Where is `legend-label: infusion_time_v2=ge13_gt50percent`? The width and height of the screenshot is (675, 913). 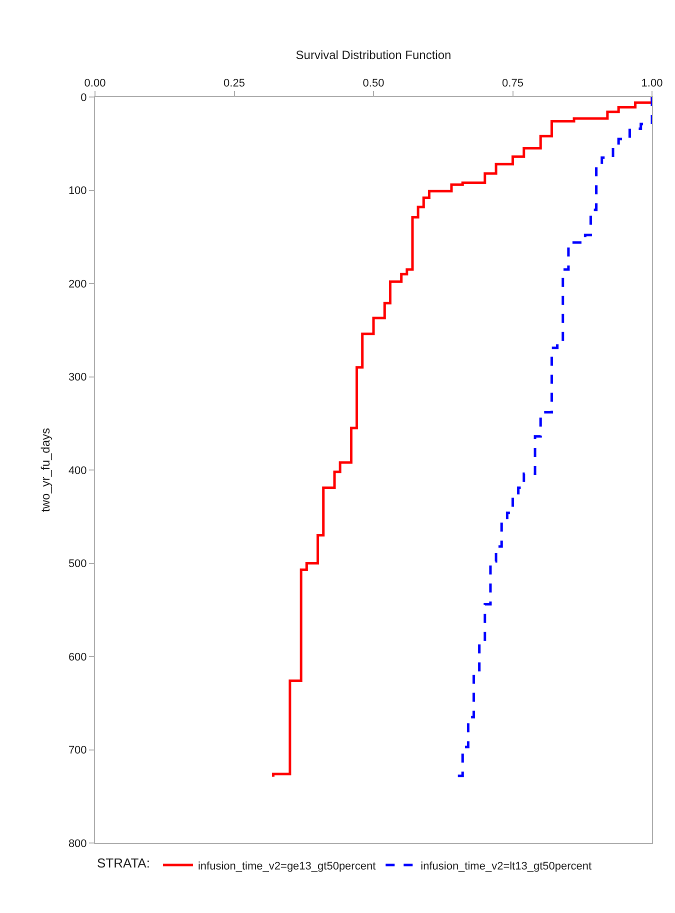 legend-label: infusion_time_v2=ge13_gt50percent is located at coordinates (287, 866).